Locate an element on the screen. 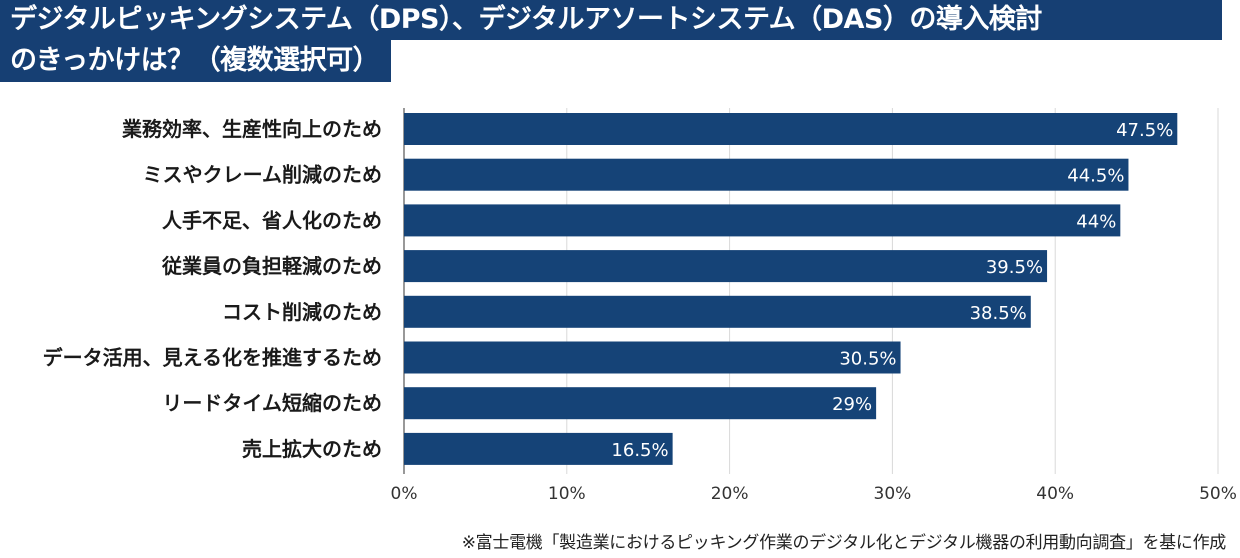  data-label: 39.5% is located at coordinates (1014, 267).